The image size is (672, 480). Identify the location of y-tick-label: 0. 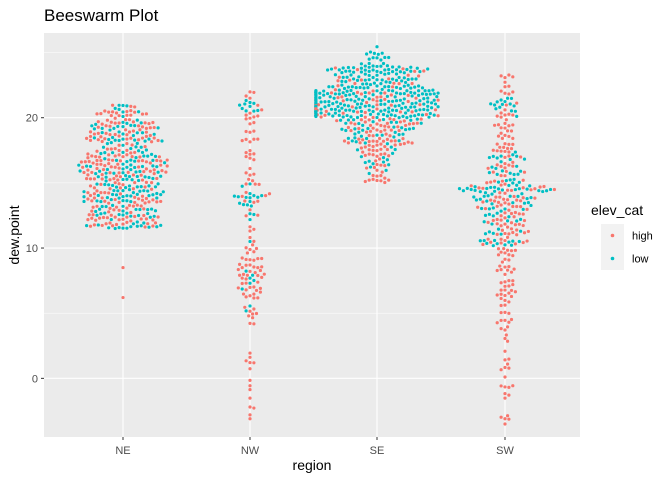
(35, 379).